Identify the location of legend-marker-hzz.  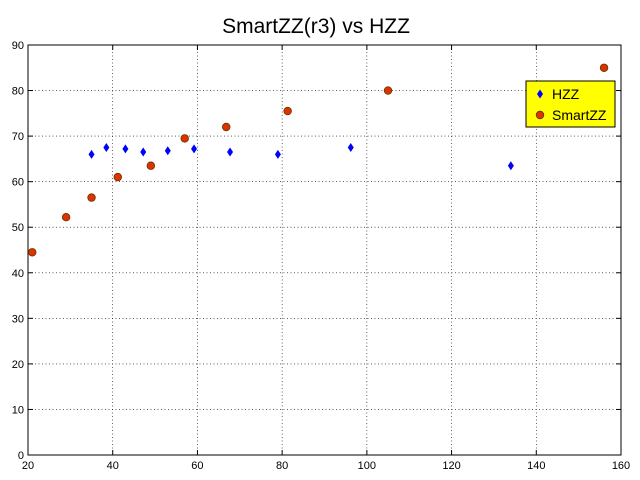
(540, 94).